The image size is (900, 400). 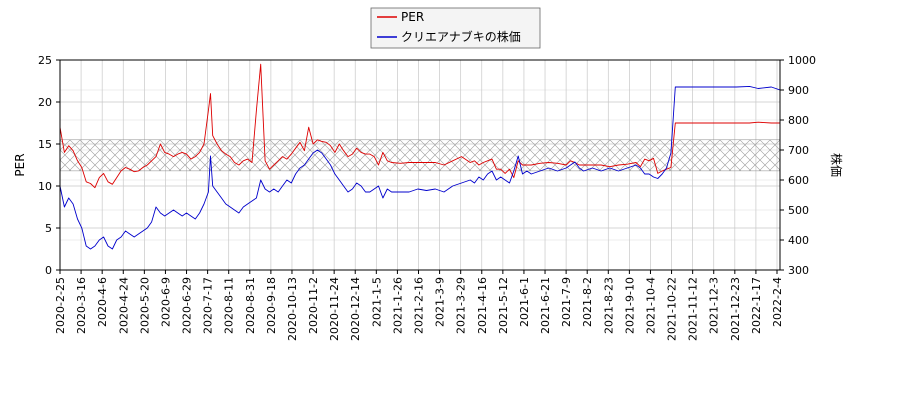 I want to click on y-left-tick-label: 25, so click(x=45, y=60).